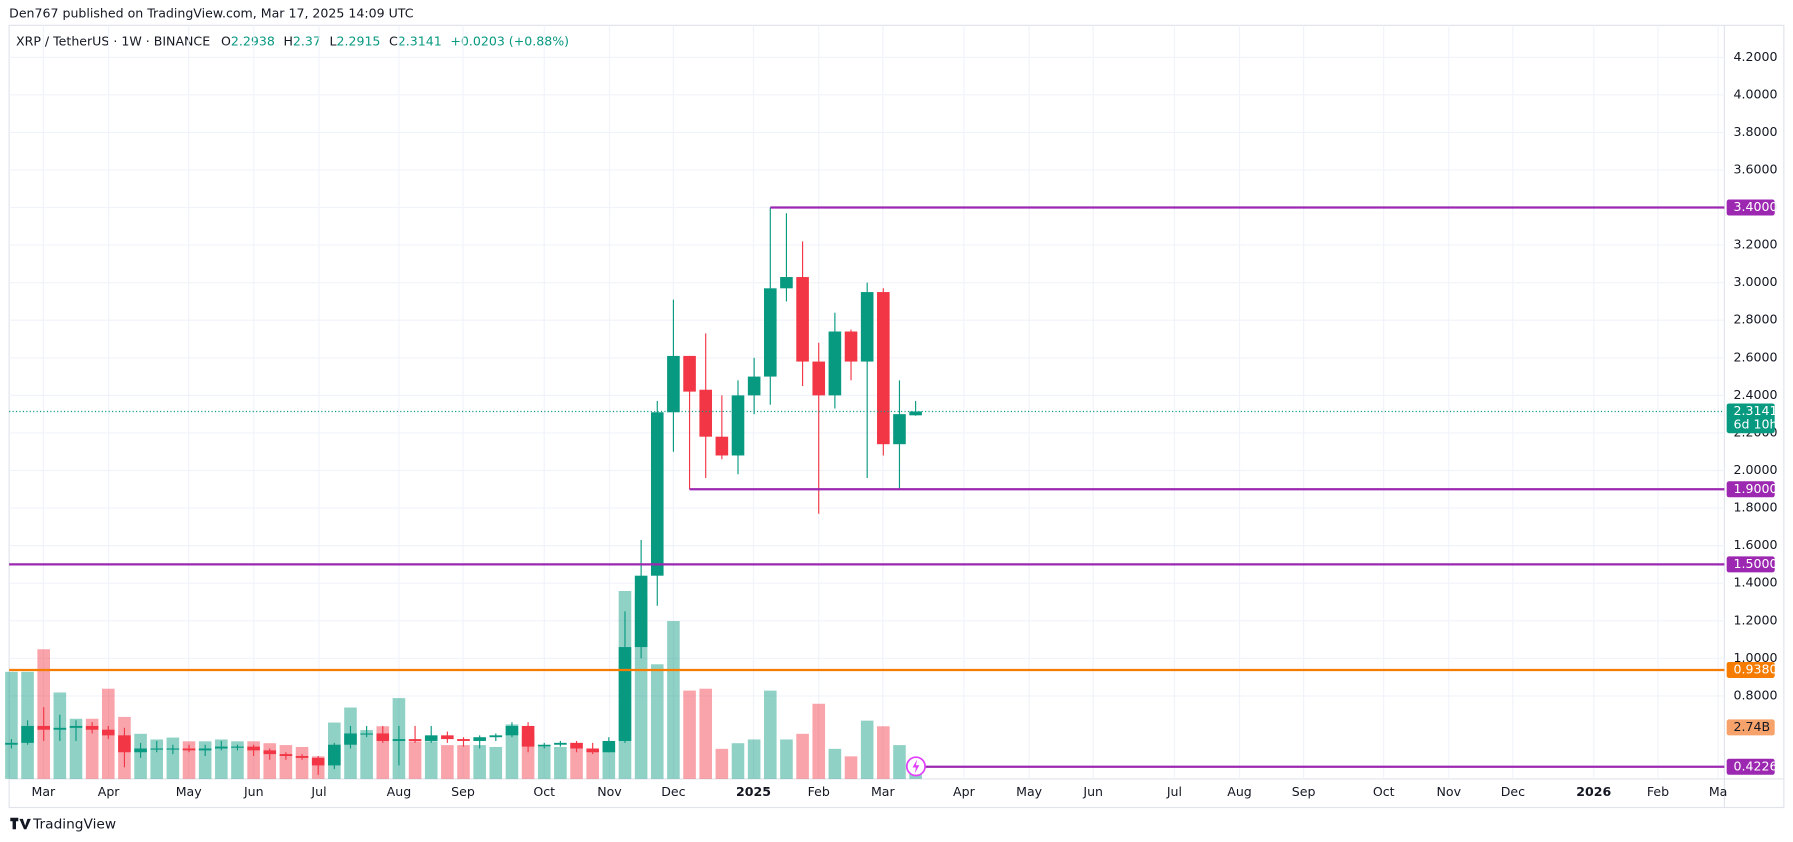  I want to click on y-tick-label: 3.0000, so click(1756, 281).